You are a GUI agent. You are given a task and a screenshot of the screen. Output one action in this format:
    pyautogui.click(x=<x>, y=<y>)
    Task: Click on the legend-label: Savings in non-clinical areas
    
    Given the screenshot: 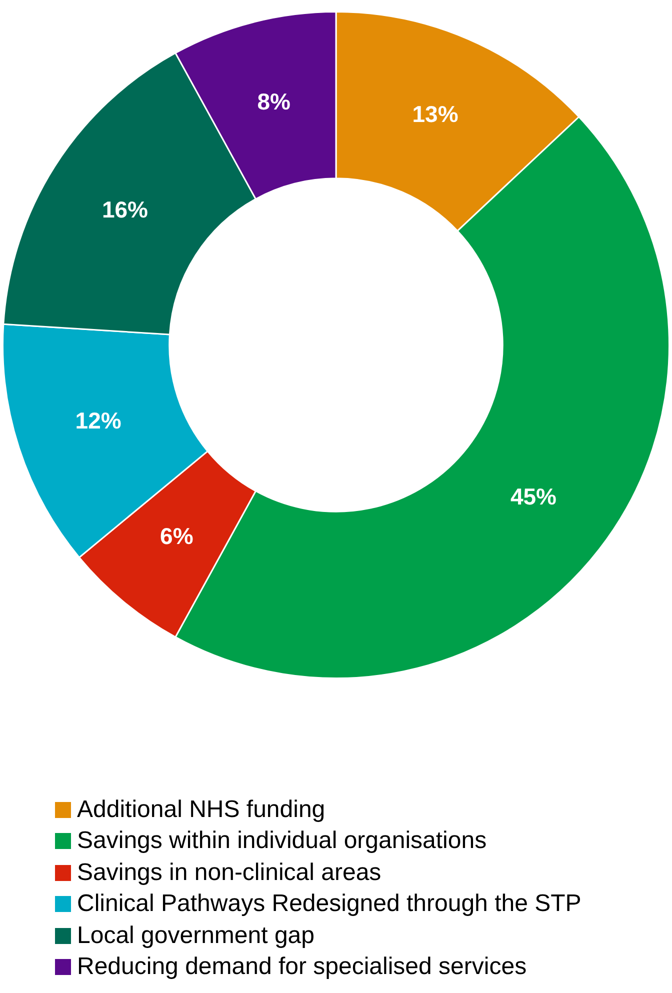 What is the action you would take?
    pyautogui.click(x=229, y=872)
    